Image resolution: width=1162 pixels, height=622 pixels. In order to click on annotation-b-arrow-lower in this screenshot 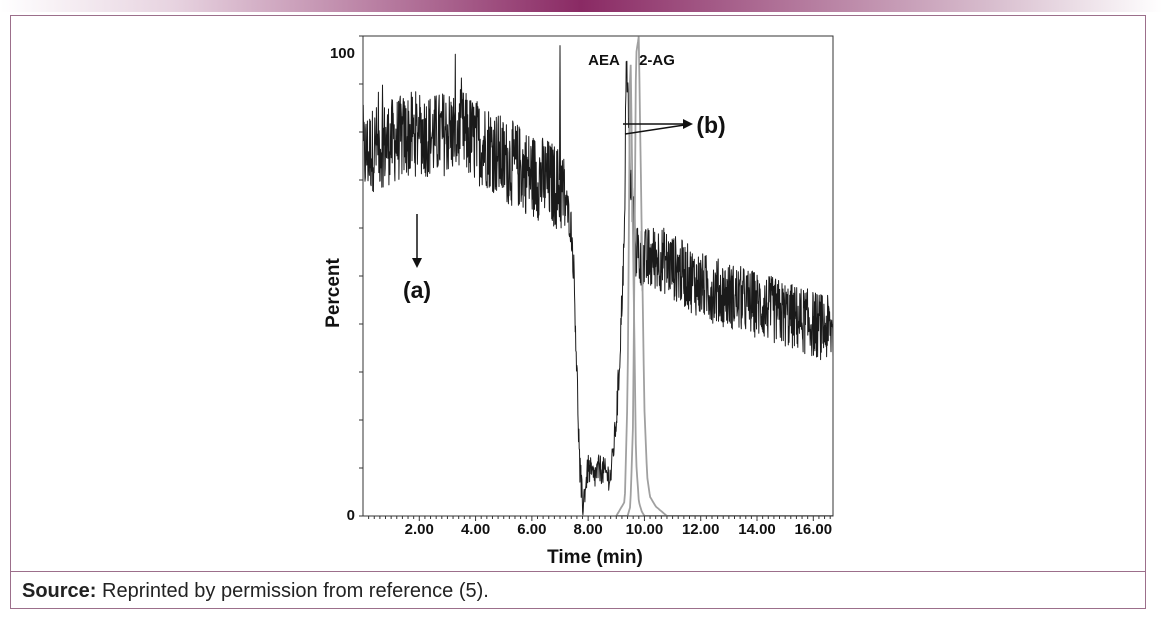, I will do `click(658, 129)`.